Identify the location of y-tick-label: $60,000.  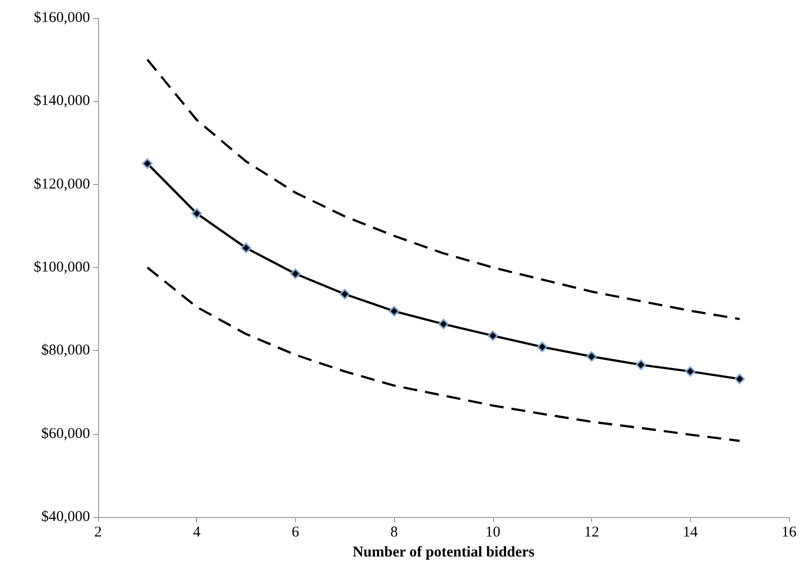
(65, 434).